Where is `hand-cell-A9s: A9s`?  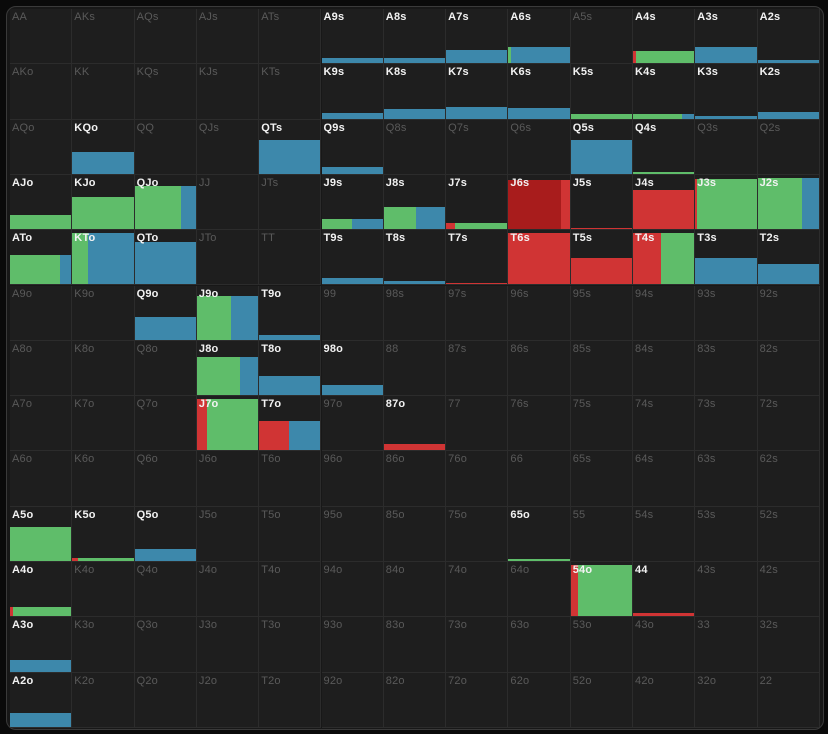 hand-cell-A9s: A9s is located at coordinates (352, 37).